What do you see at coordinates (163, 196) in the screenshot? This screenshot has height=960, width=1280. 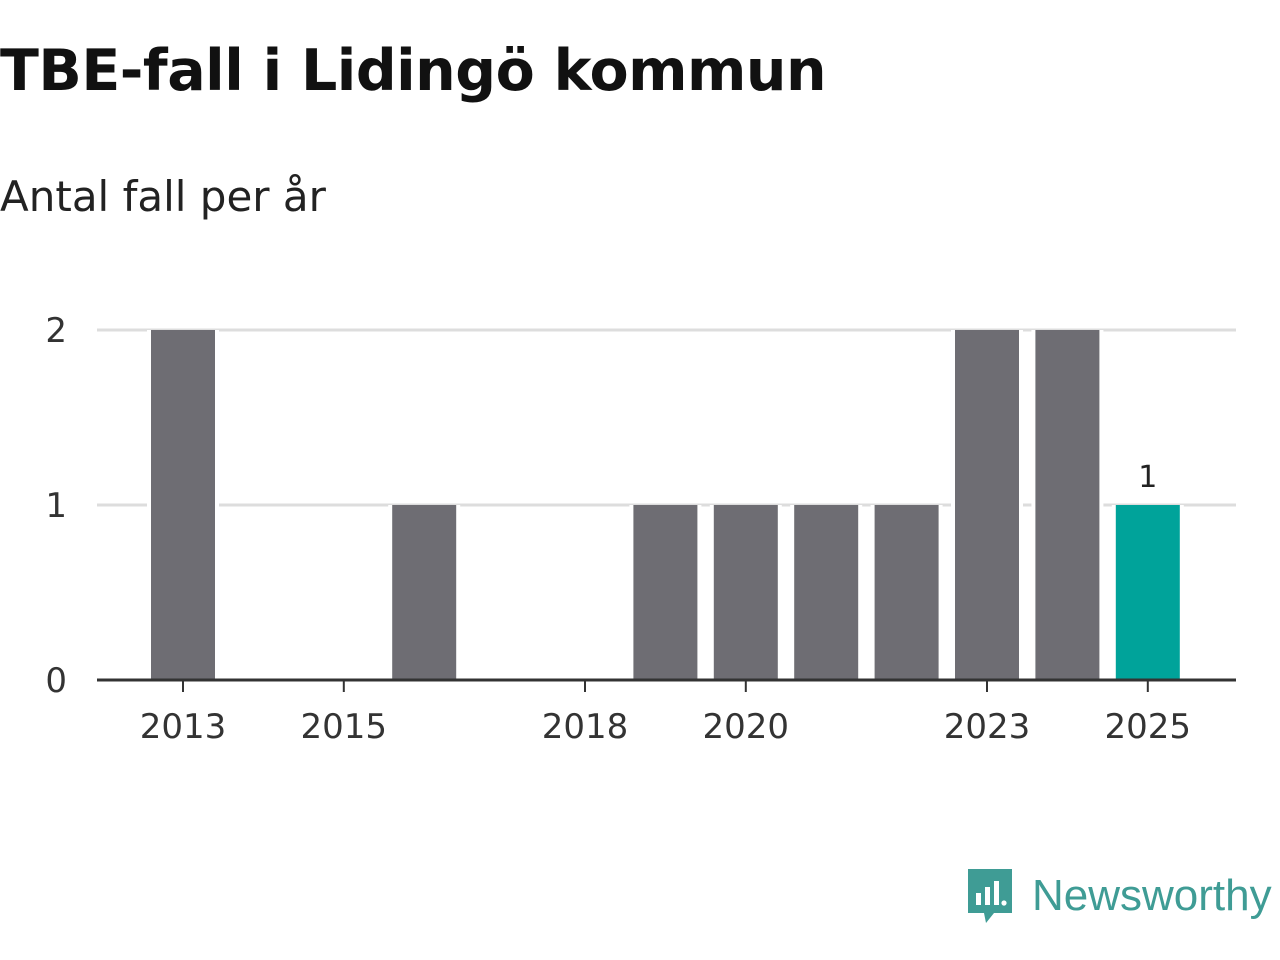 I see `chart-subtitle: Antal fall per år` at bounding box center [163, 196].